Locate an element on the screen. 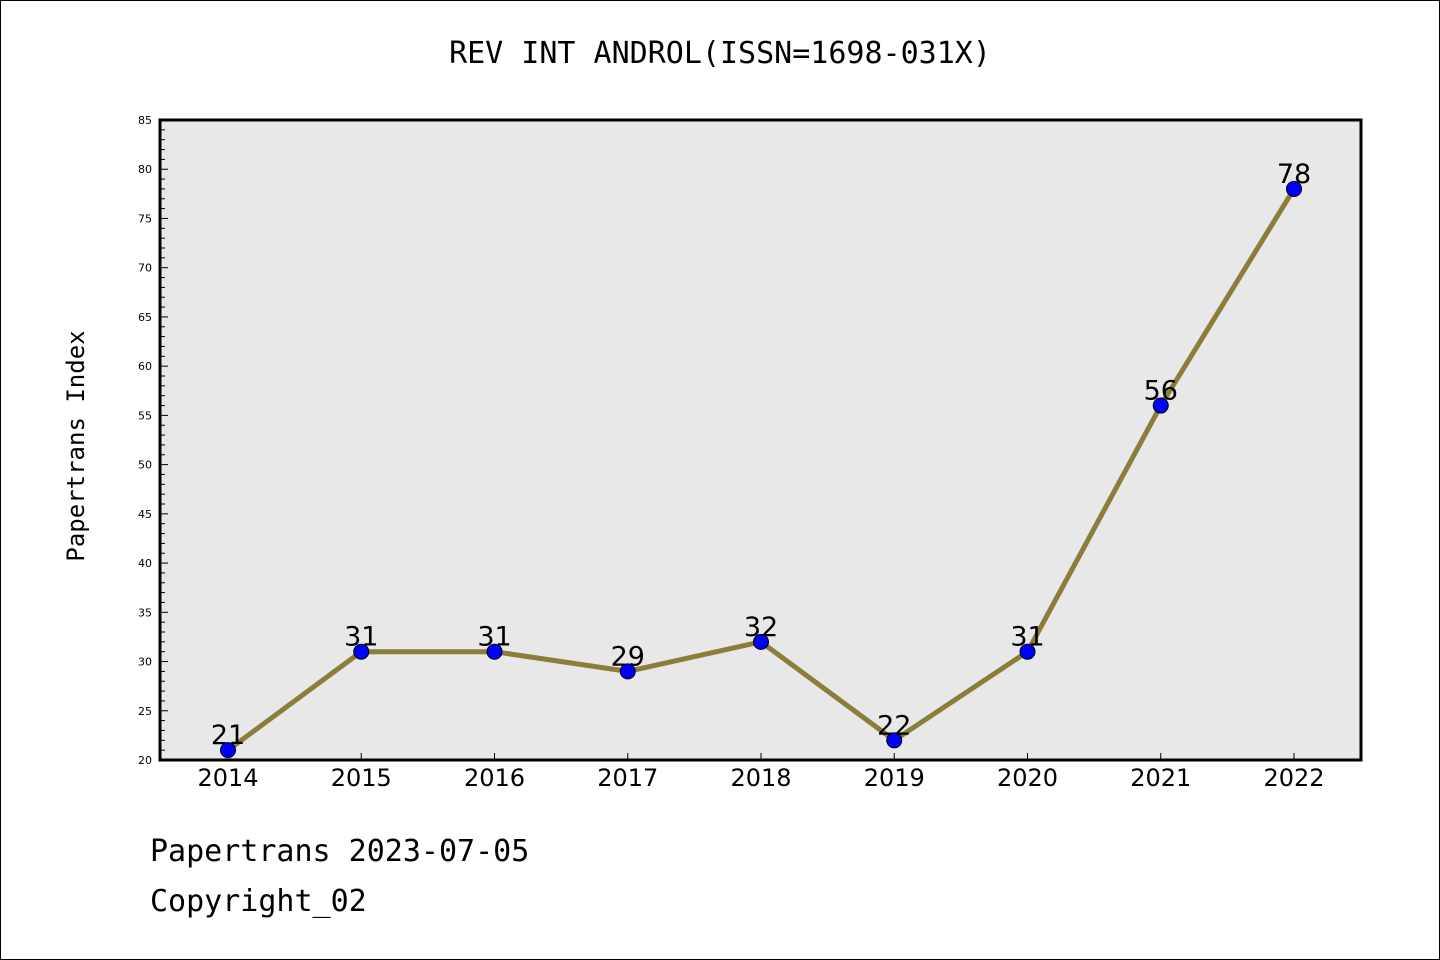  y-axis: 20 25 30 35 40 45 50 55 60 65 70 75 80 85 is located at coordinates (153, 440).